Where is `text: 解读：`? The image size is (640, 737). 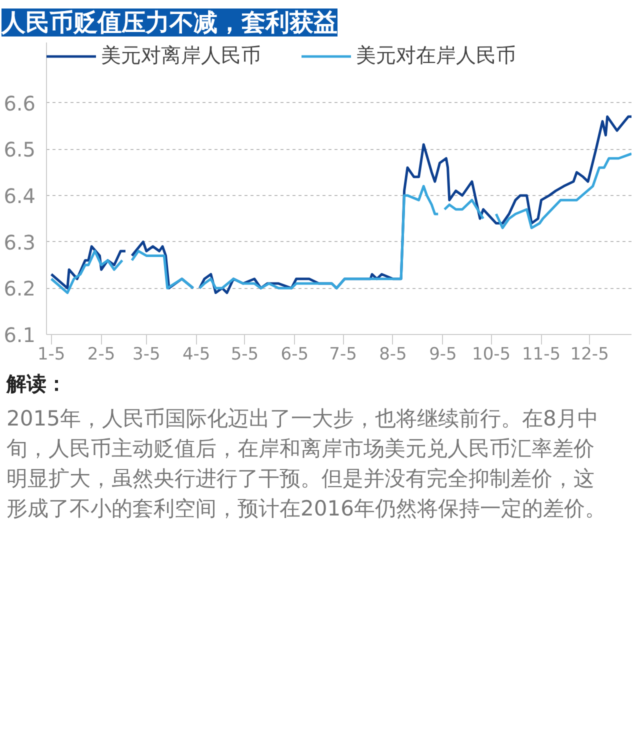
text: 解读： is located at coordinates (36, 384).